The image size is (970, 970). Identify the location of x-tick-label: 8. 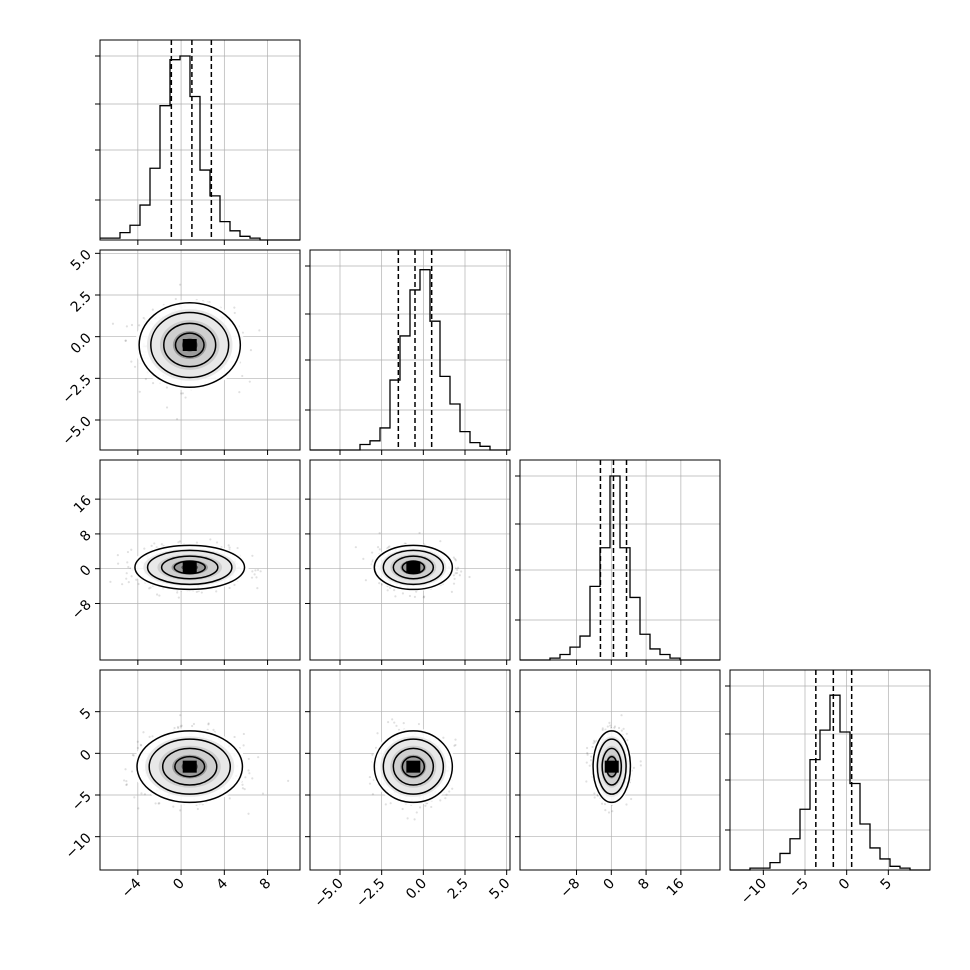
(266, 885).